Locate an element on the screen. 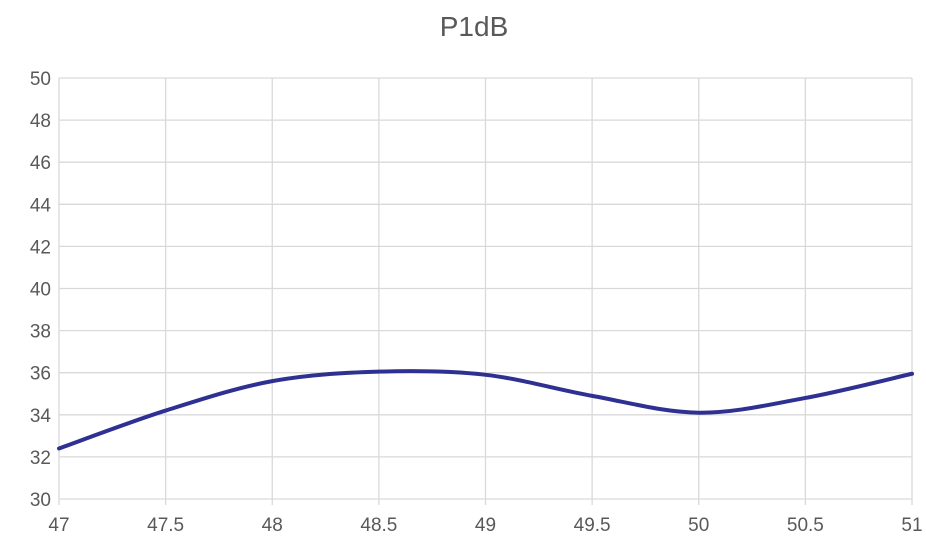 This screenshot has height=543, width=926. x-tick-label: 50.5 is located at coordinates (805, 525).